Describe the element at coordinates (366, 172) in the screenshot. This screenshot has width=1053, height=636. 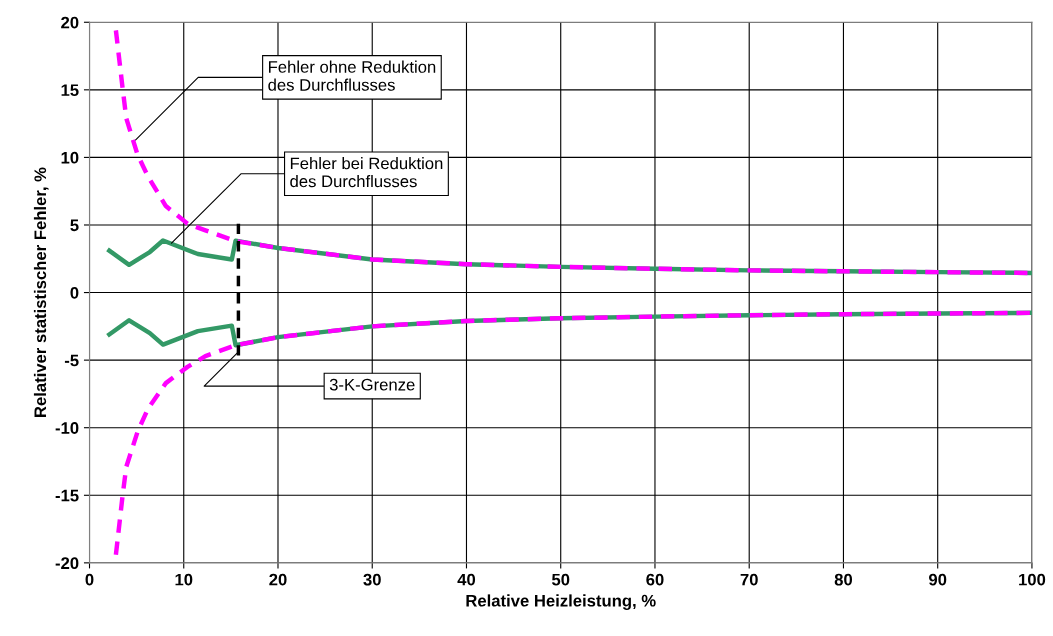
I see `annotation: Fehler bei Reduktion des Durchflusses` at that location.